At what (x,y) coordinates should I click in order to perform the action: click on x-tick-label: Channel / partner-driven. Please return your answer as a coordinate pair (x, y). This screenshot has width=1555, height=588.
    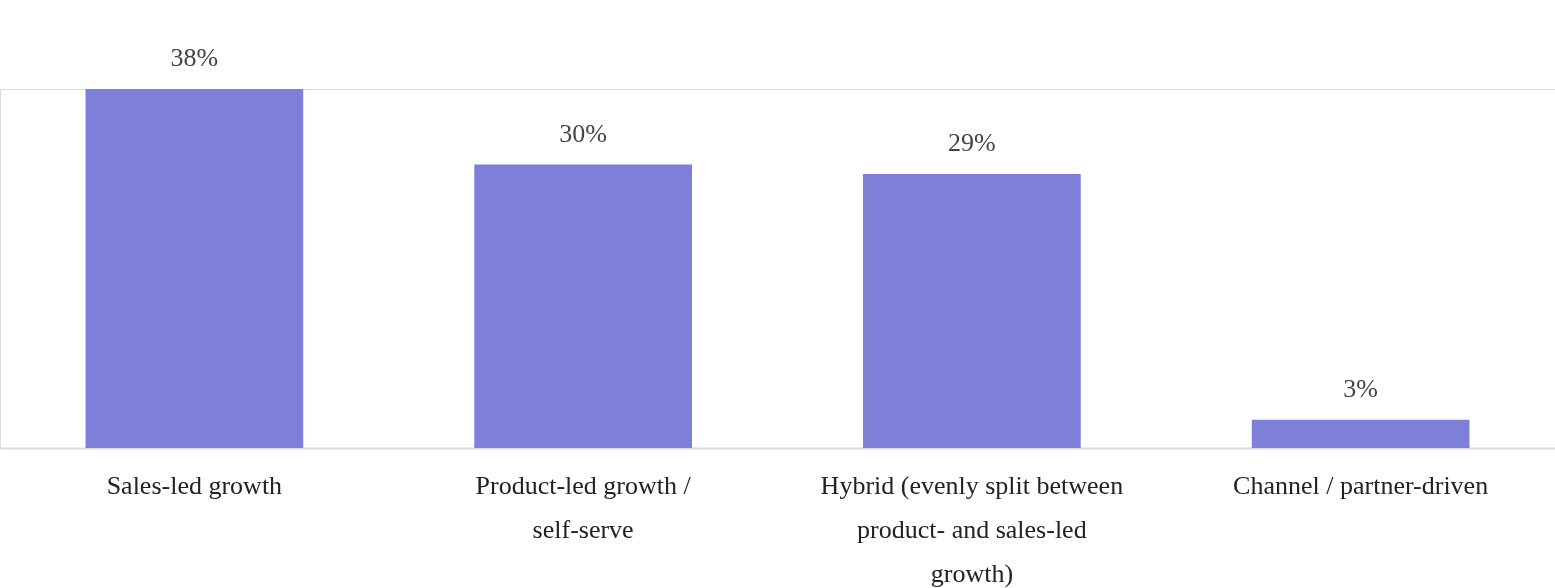
    Looking at the image, I should click on (1361, 485).